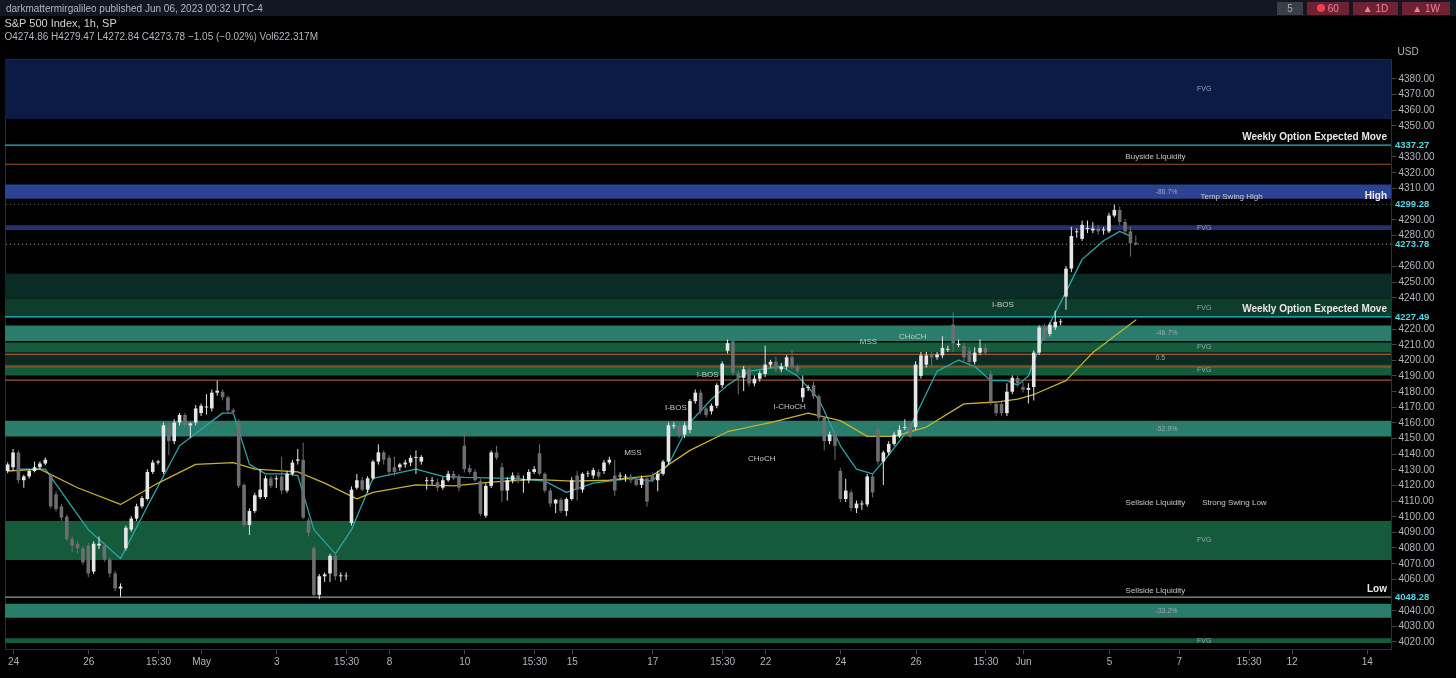 Image resolution: width=1456 pixels, height=678 pixels. I want to click on text: 4337.27, so click(1412, 145).